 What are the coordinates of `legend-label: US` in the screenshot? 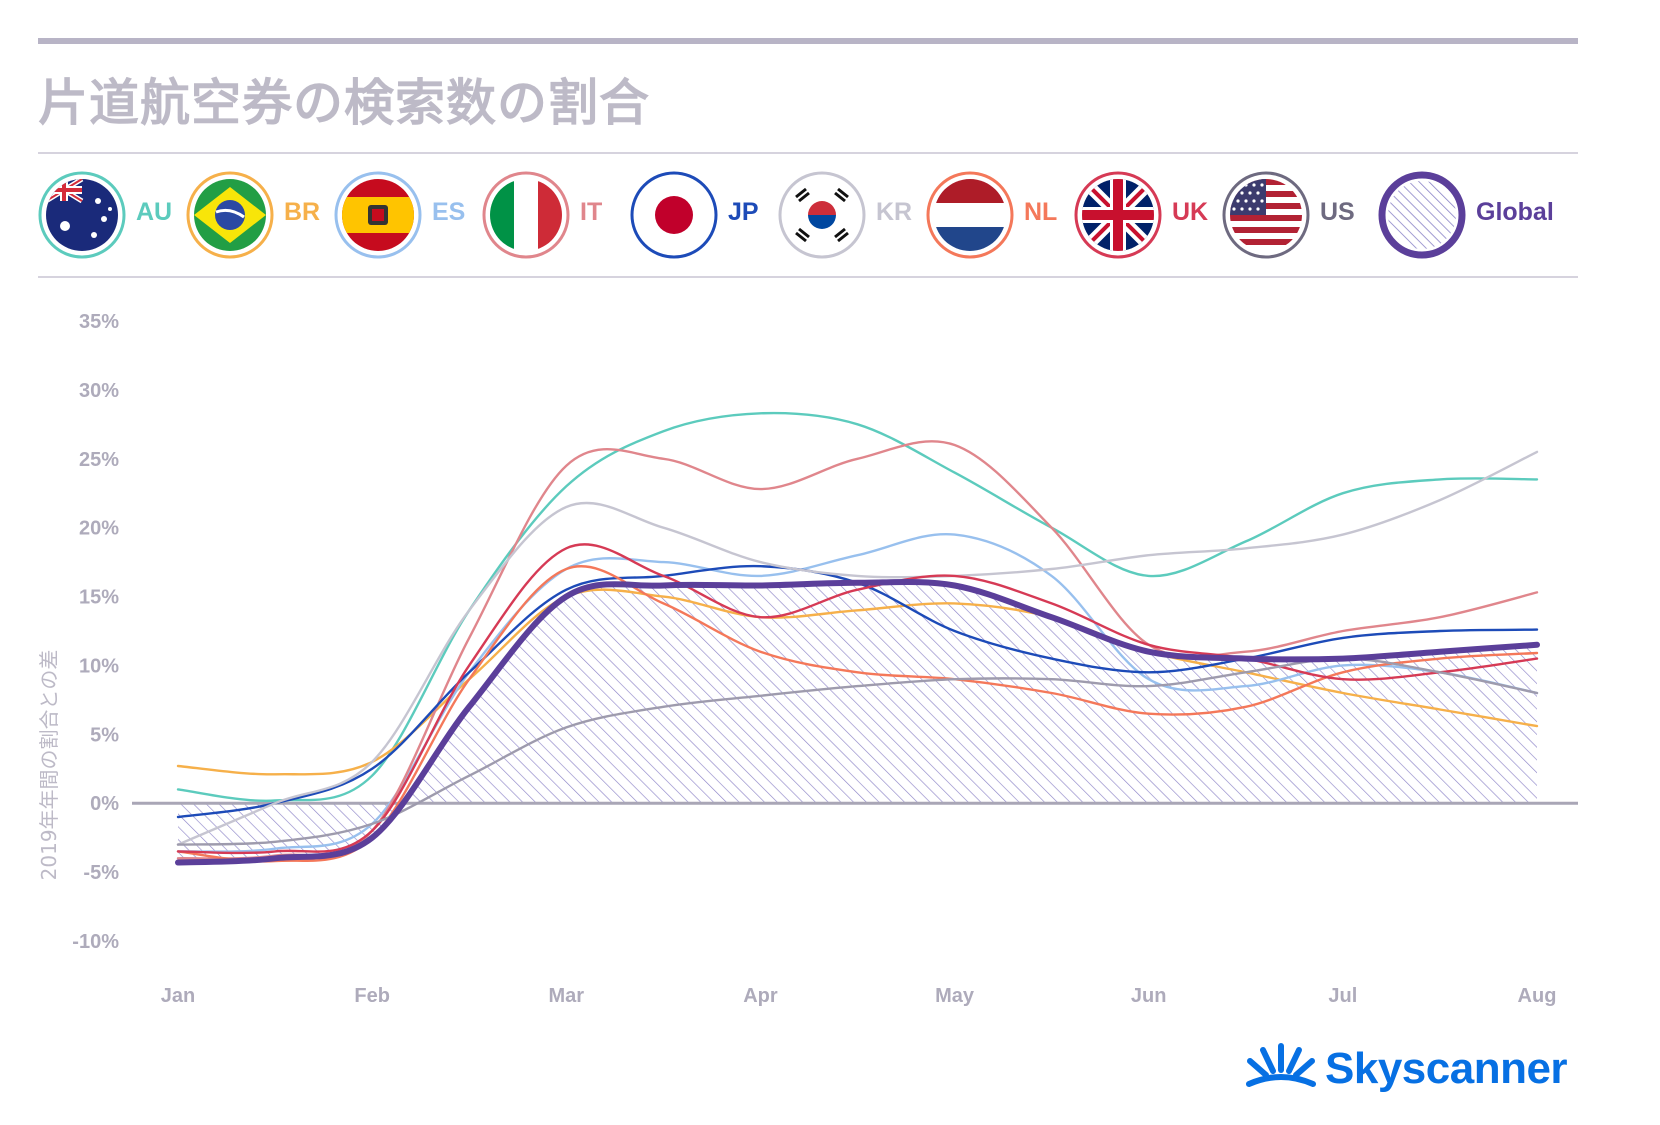 It's located at (1337, 212).